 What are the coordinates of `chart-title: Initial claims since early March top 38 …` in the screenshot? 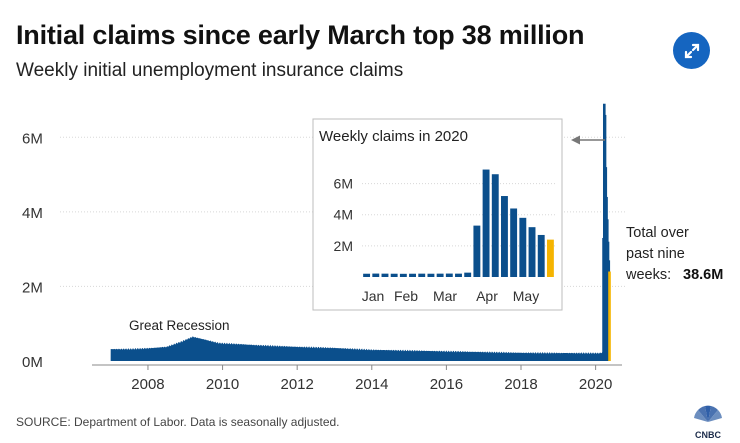 It's located at (300, 35).